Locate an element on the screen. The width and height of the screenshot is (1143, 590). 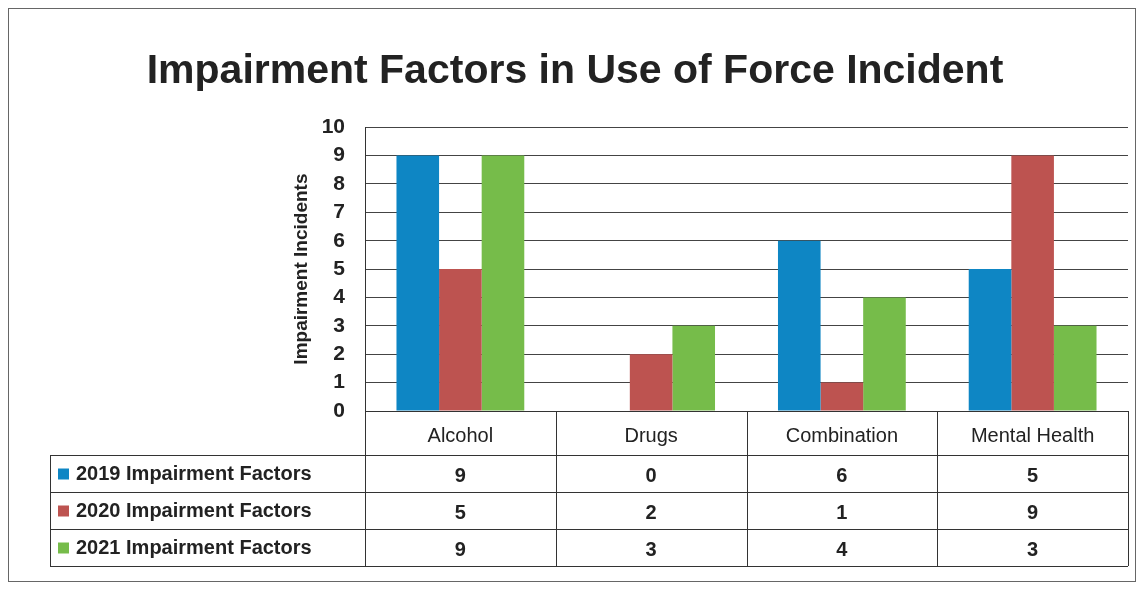
data-label: 1 is located at coordinates (842, 512).